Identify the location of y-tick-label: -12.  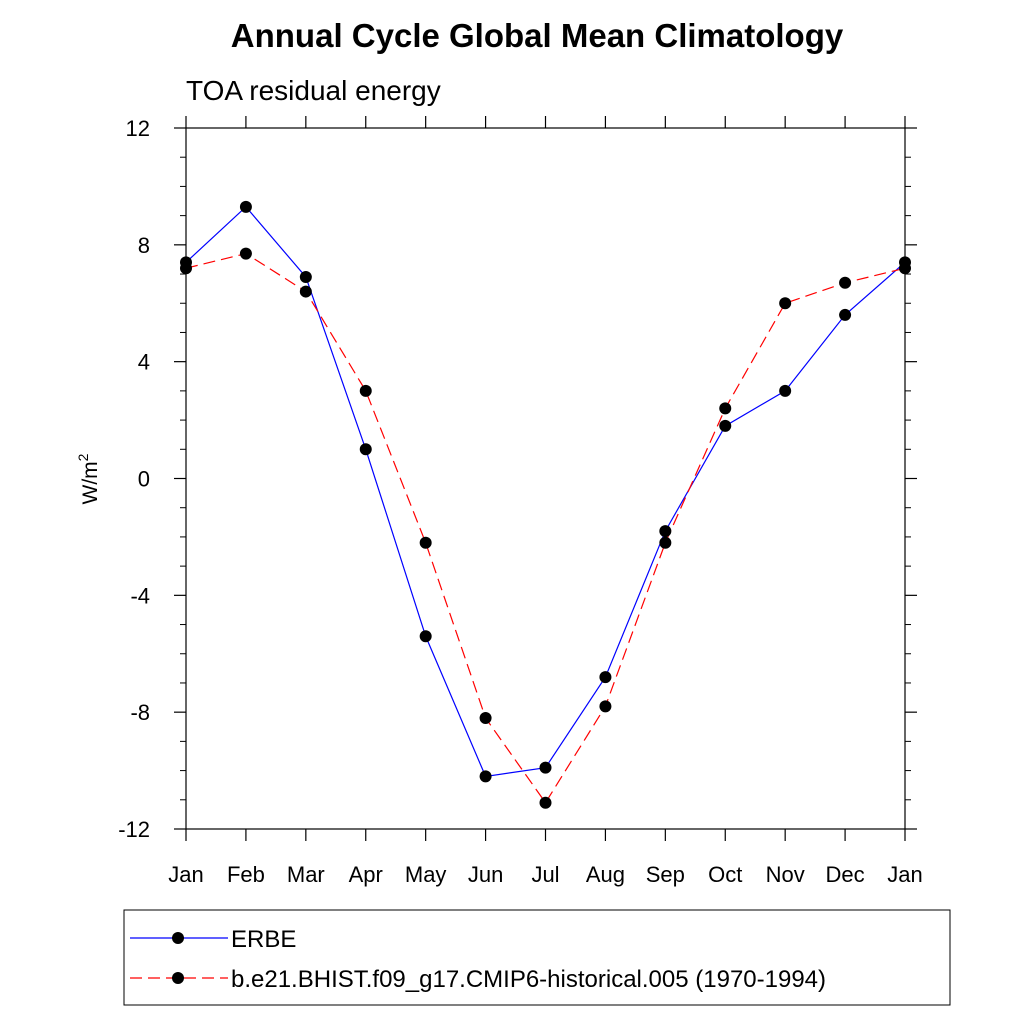
(134, 829).